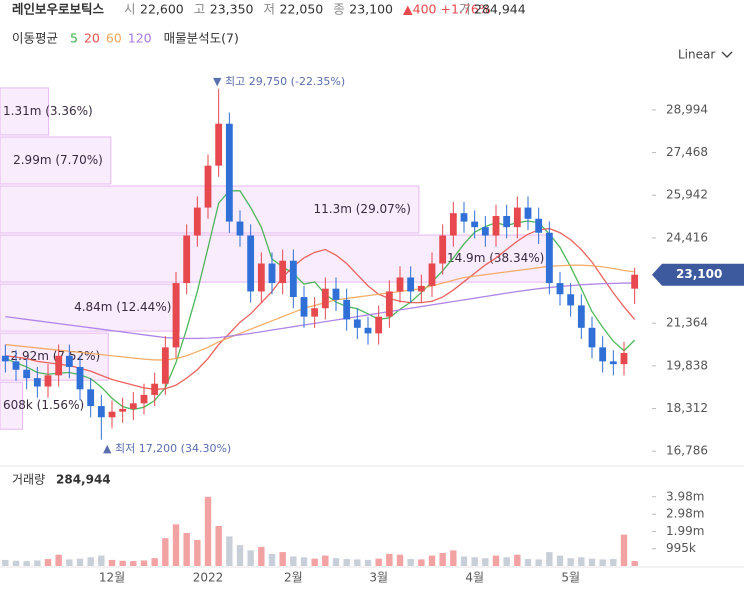  What do you see at coordinates (200, 9) in the screenshot?
I see `quote-label: 고` at bounding box center [200, 9].